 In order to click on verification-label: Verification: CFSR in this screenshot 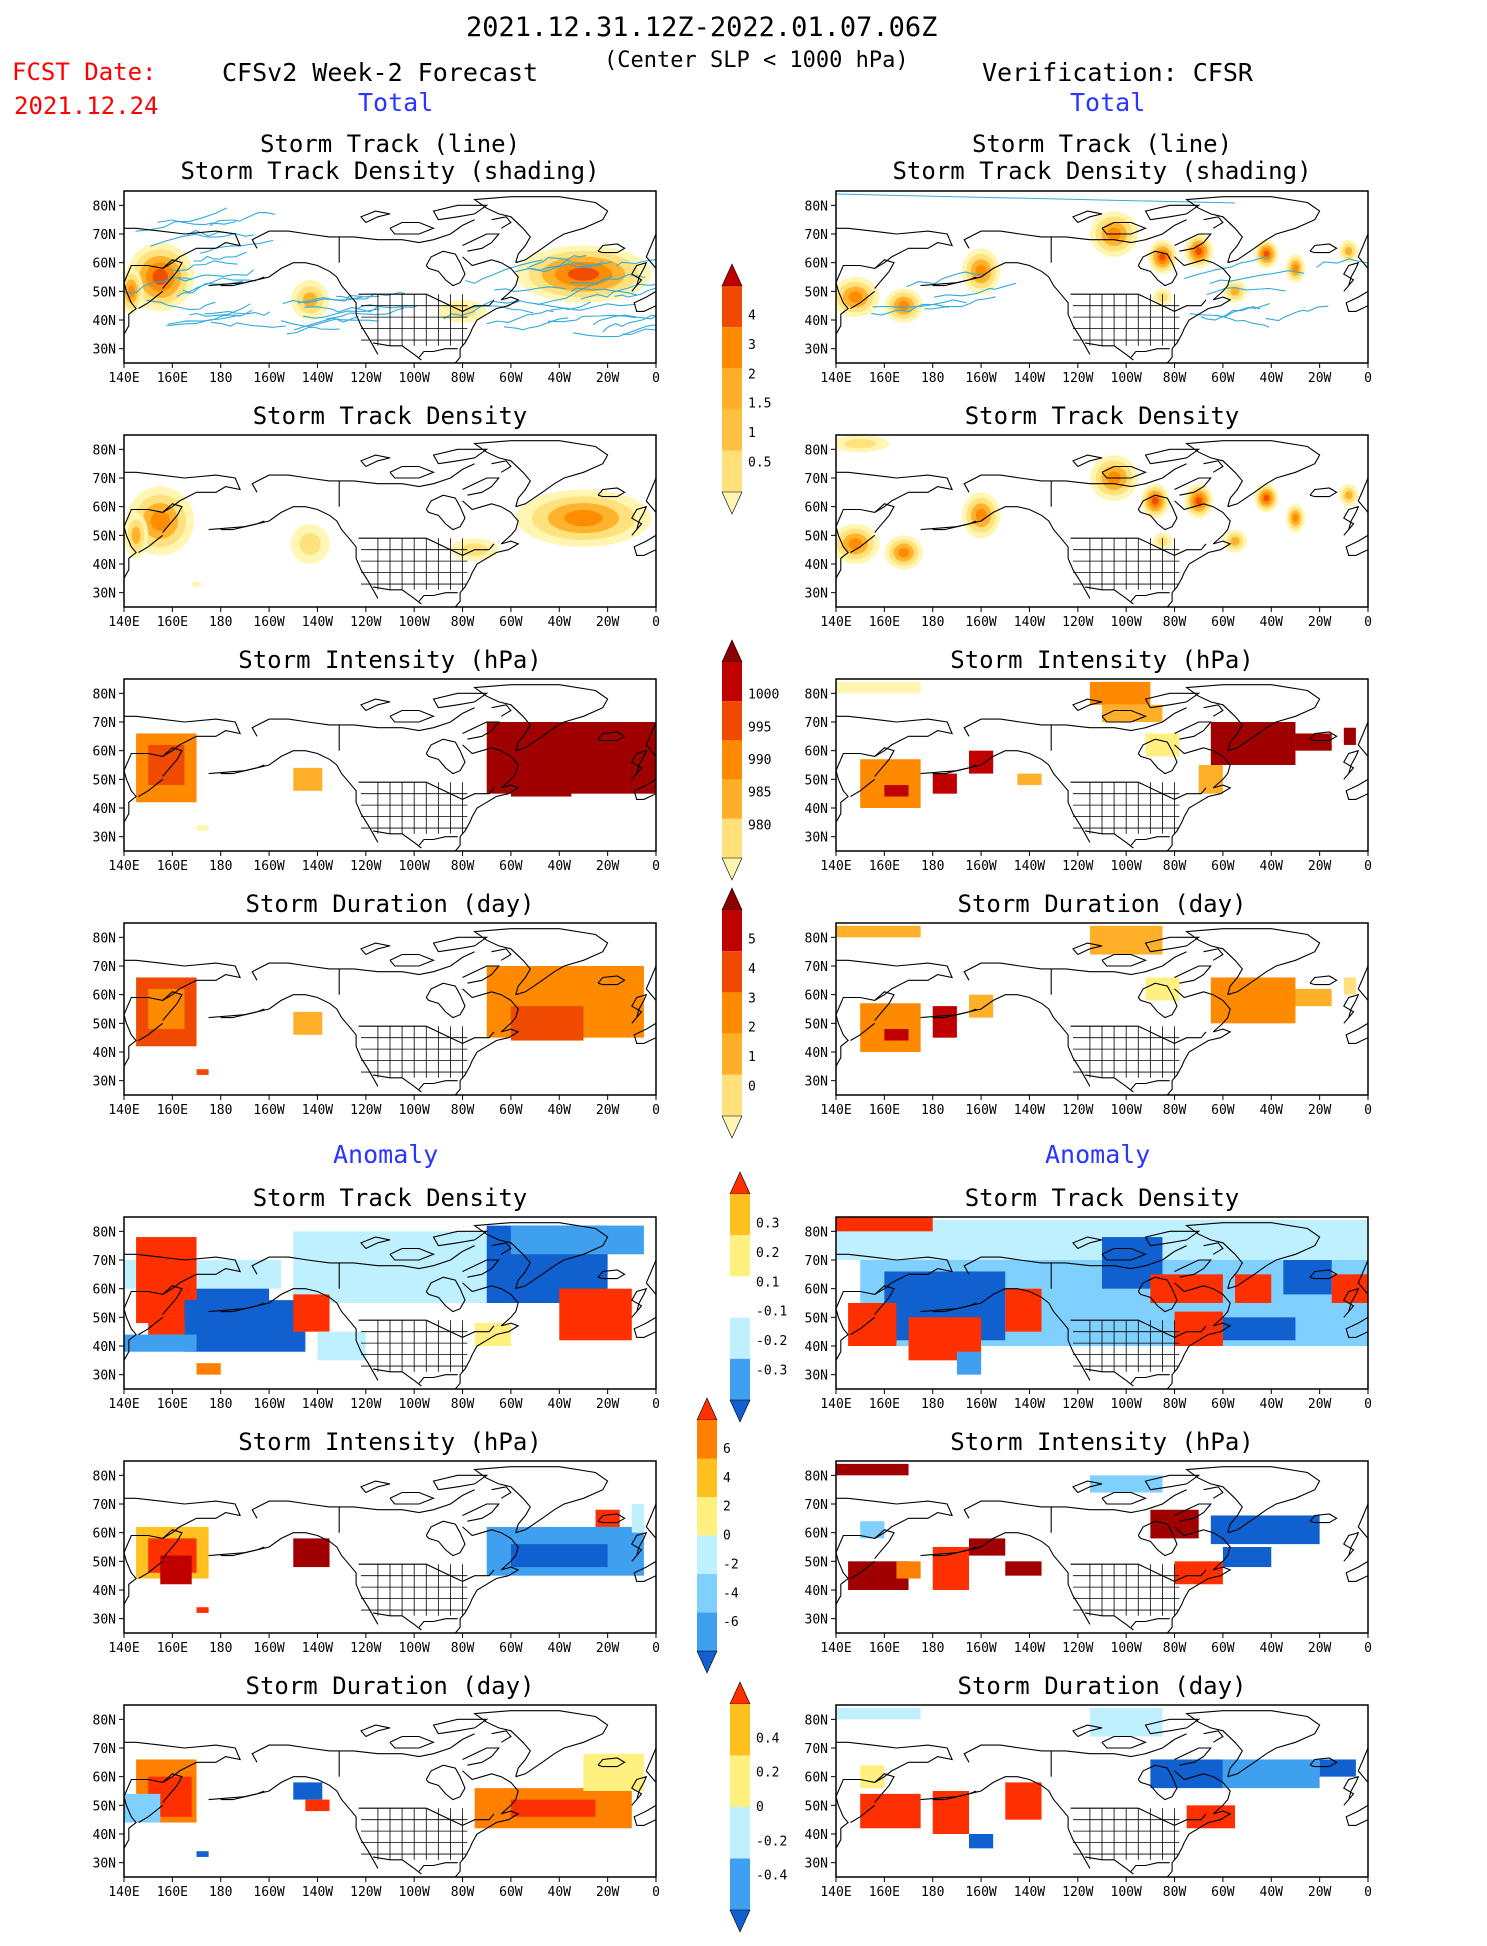, I will do `click(1117, 72)`.